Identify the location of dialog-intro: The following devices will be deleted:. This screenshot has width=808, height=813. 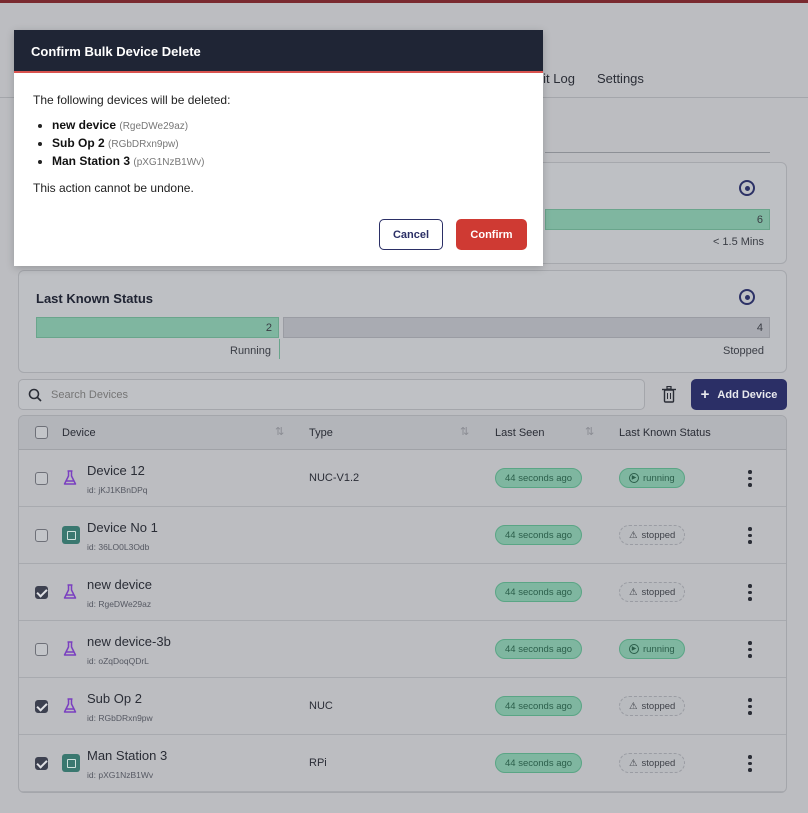
(132, 100).